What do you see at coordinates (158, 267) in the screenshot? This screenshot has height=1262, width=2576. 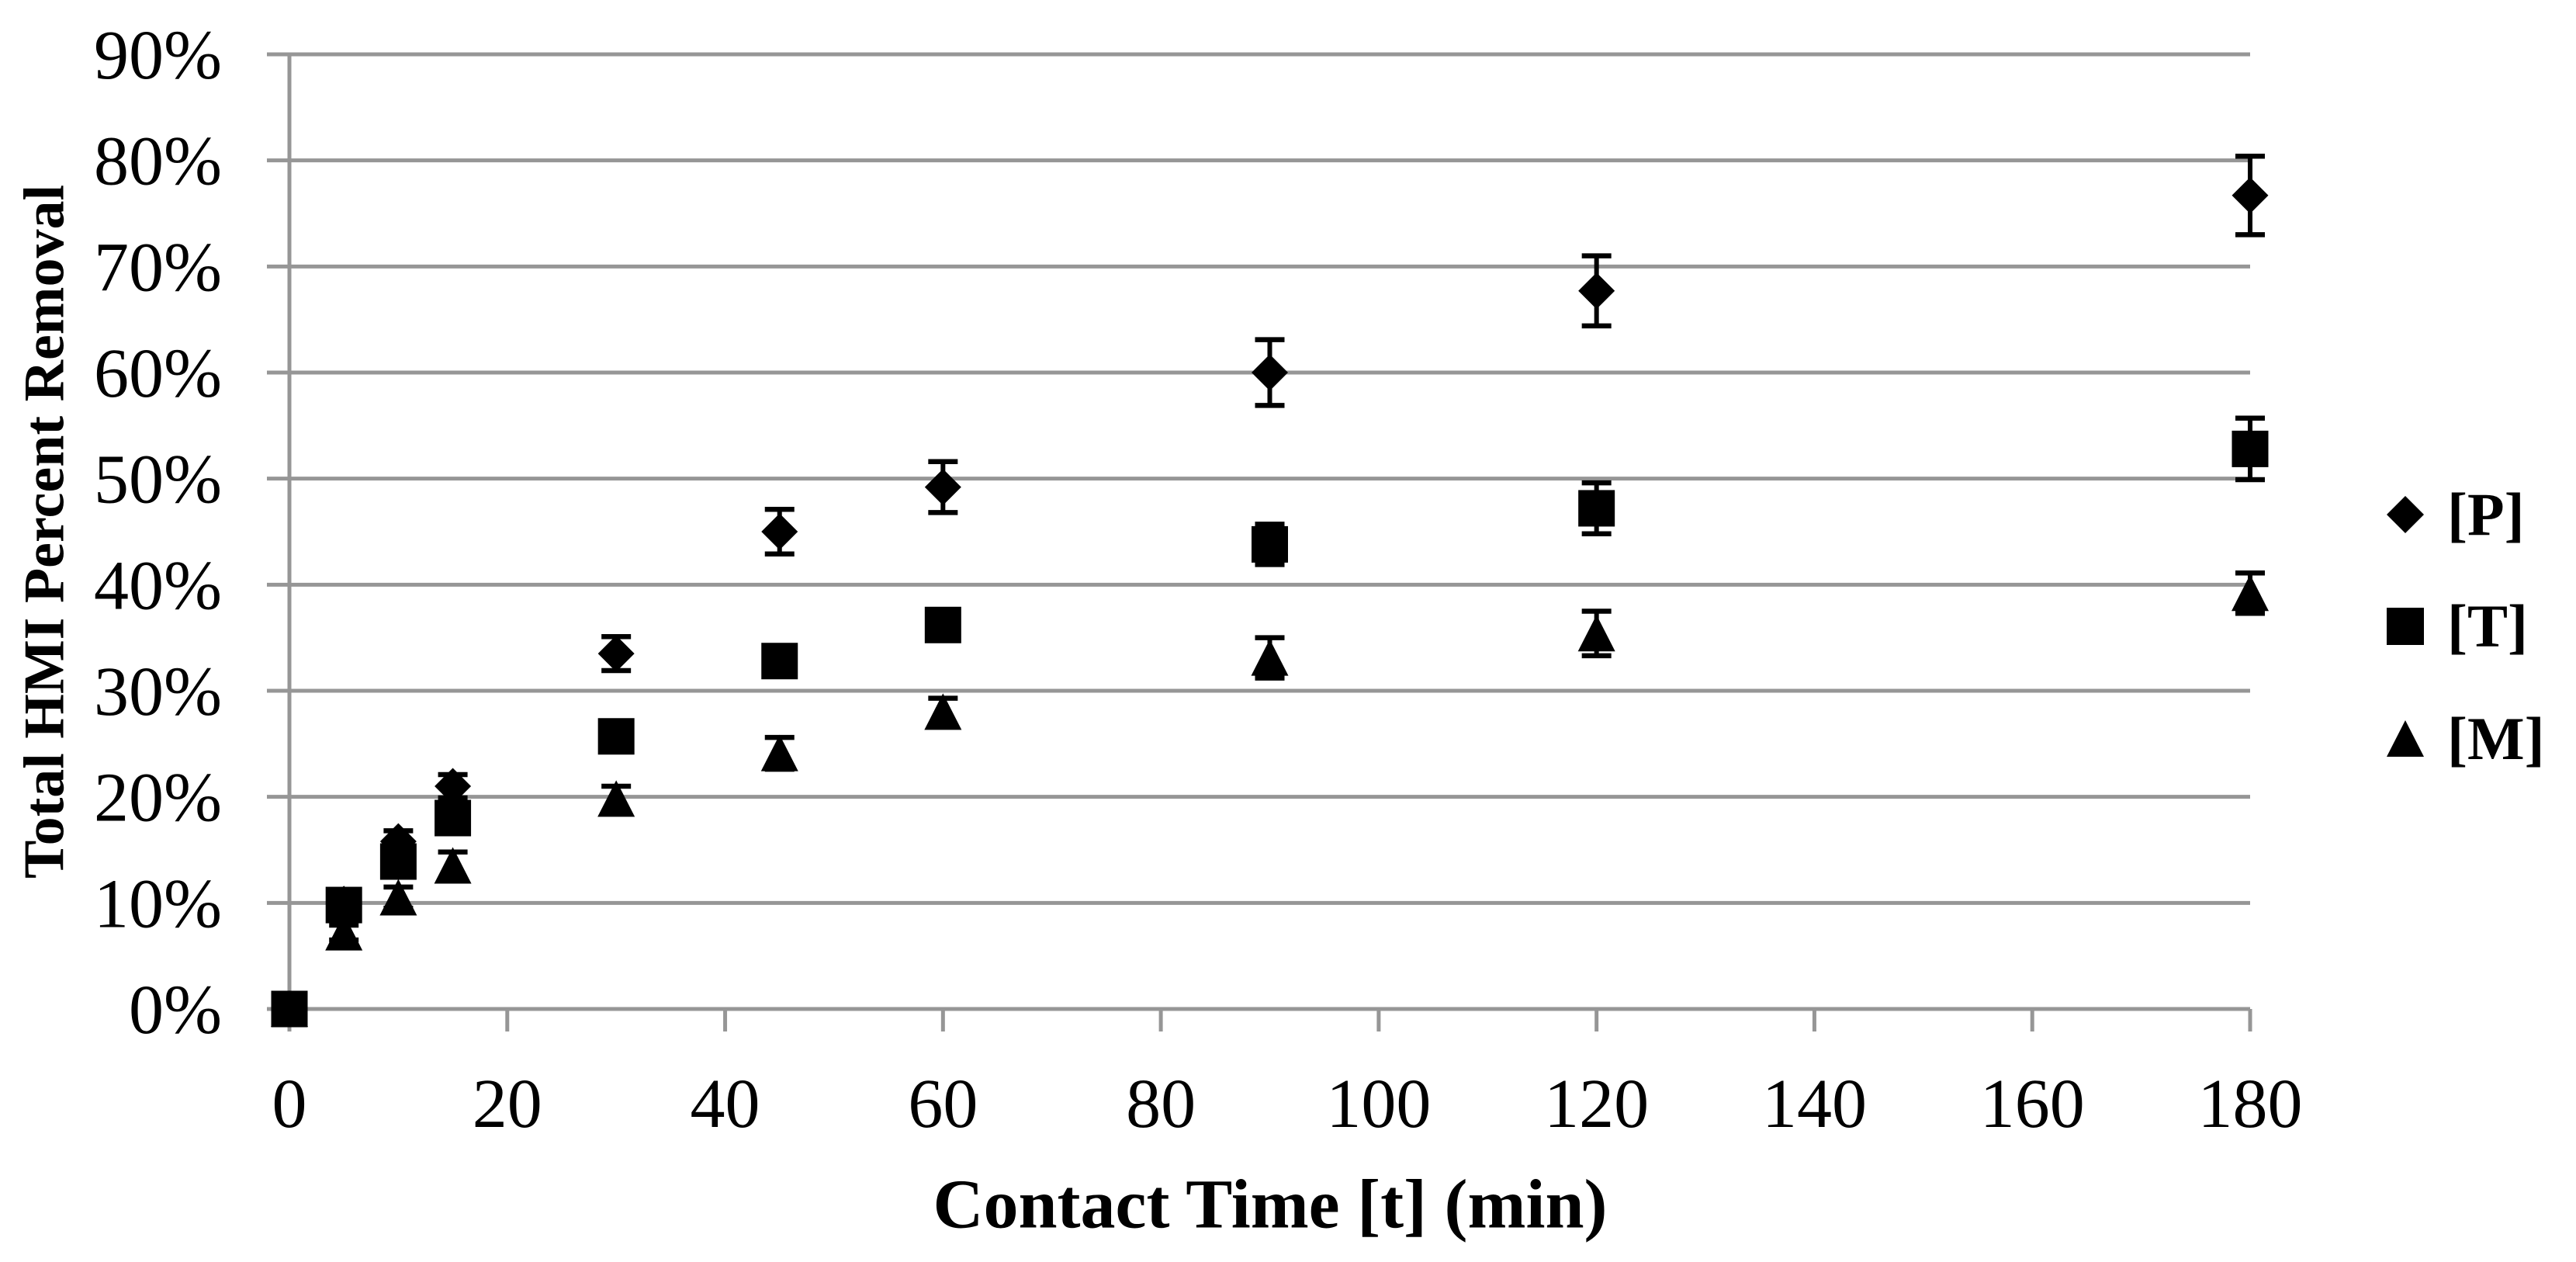 I see `y-tick-label-70pct: 70%` at bounding box center [158, 267].